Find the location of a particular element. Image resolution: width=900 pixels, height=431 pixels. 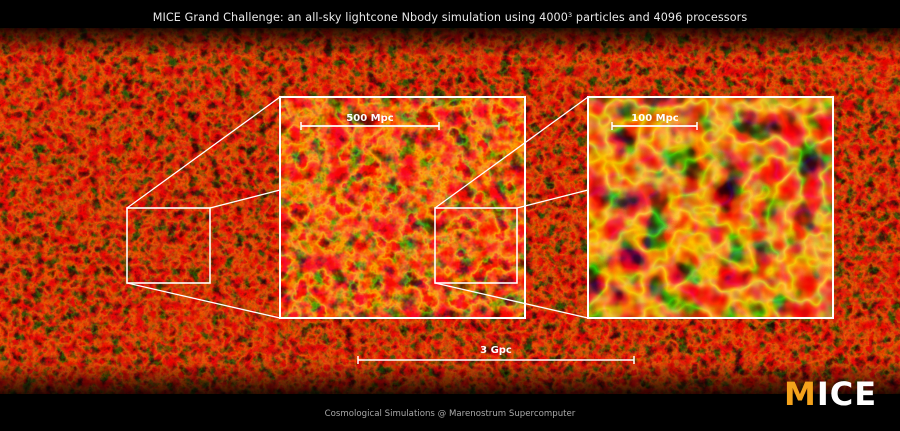

mice-logo: MICE is located at coordinates (830, 394).